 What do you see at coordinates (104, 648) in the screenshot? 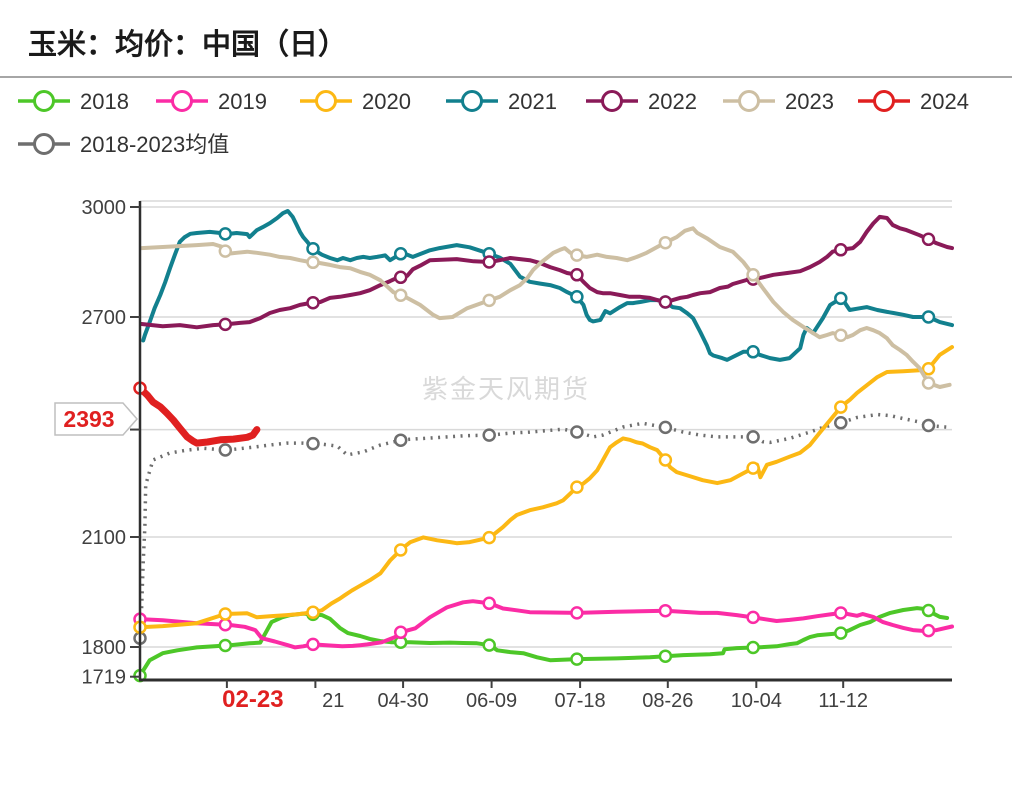
I see `y-tick-label: 1800` at bounding box center [104, 648].